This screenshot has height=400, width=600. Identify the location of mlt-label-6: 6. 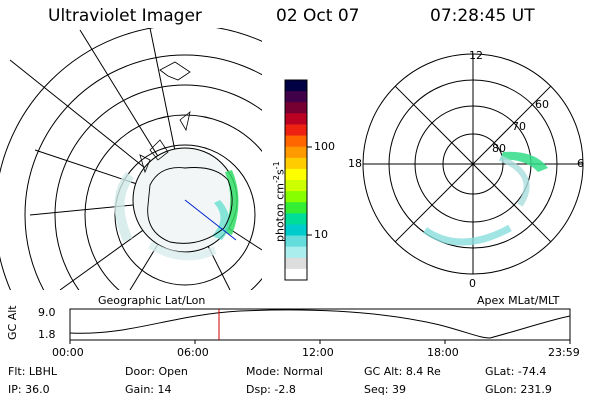
(580, 163).